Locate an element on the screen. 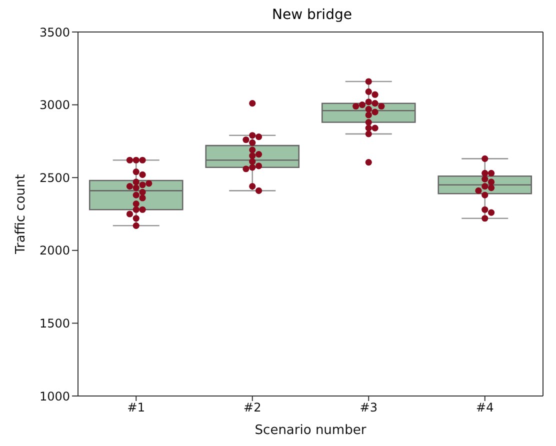 The height and width of the screenshot is (446, 556). x-tick-label: #4 is located at coordinates (485, 407).